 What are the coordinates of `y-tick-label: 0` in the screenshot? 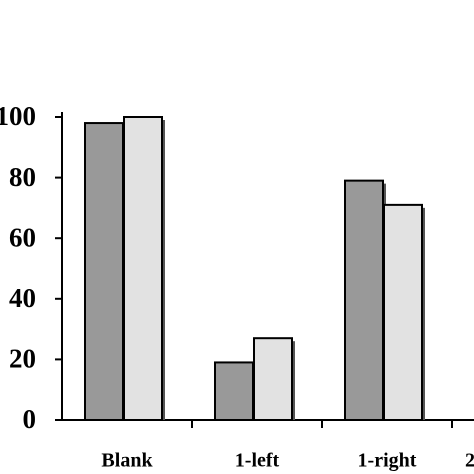 It's located at (30, 419).